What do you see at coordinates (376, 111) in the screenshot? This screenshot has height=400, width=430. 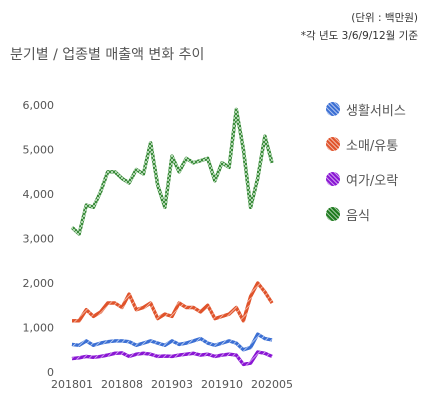 I see `legend-label: 생활서비스` at bounding box center [376, 111].